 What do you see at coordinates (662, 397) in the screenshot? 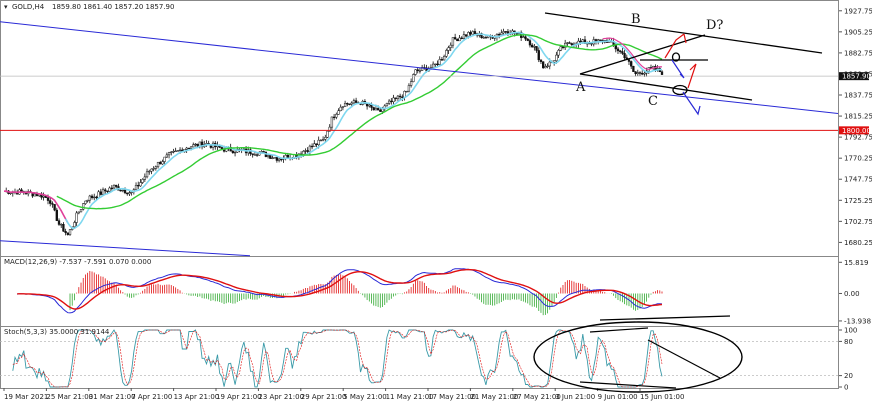
I see `time-tick-label: 15 Jun 01:00` at bounding box center [662, 397].